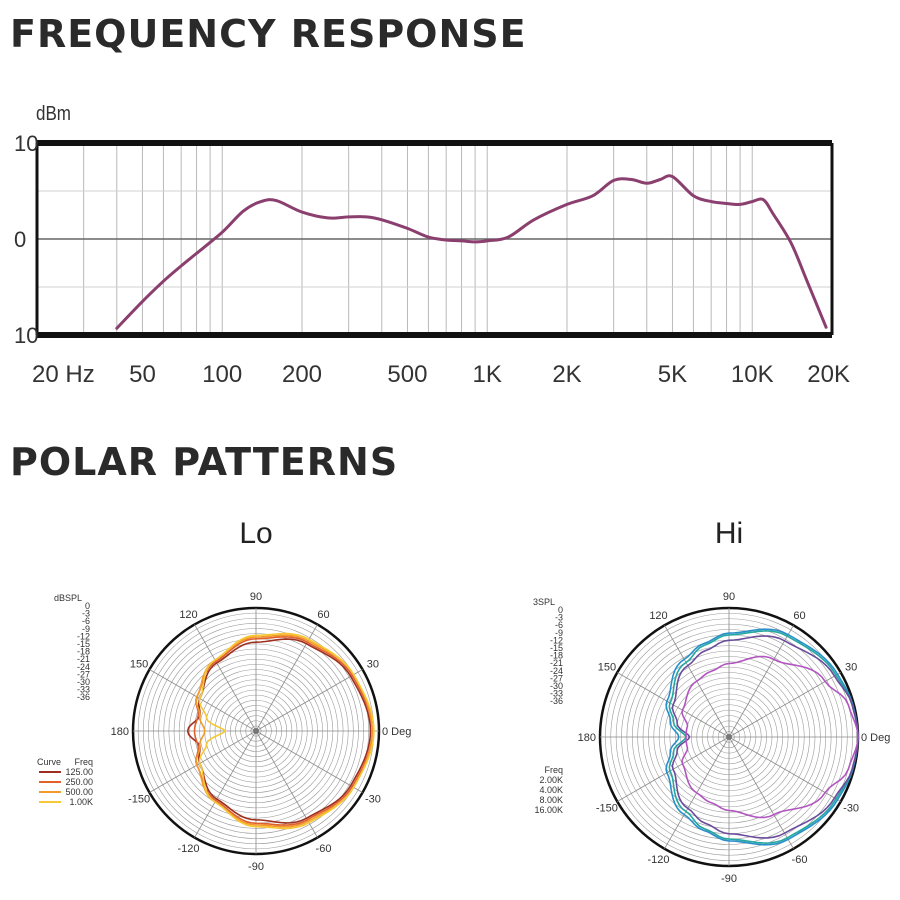 The height and width of the screenshot is (900, 900). Describe the element at coordinates (566, 374) in the screenshot. I see `x-tick-label: 2K` at that location.